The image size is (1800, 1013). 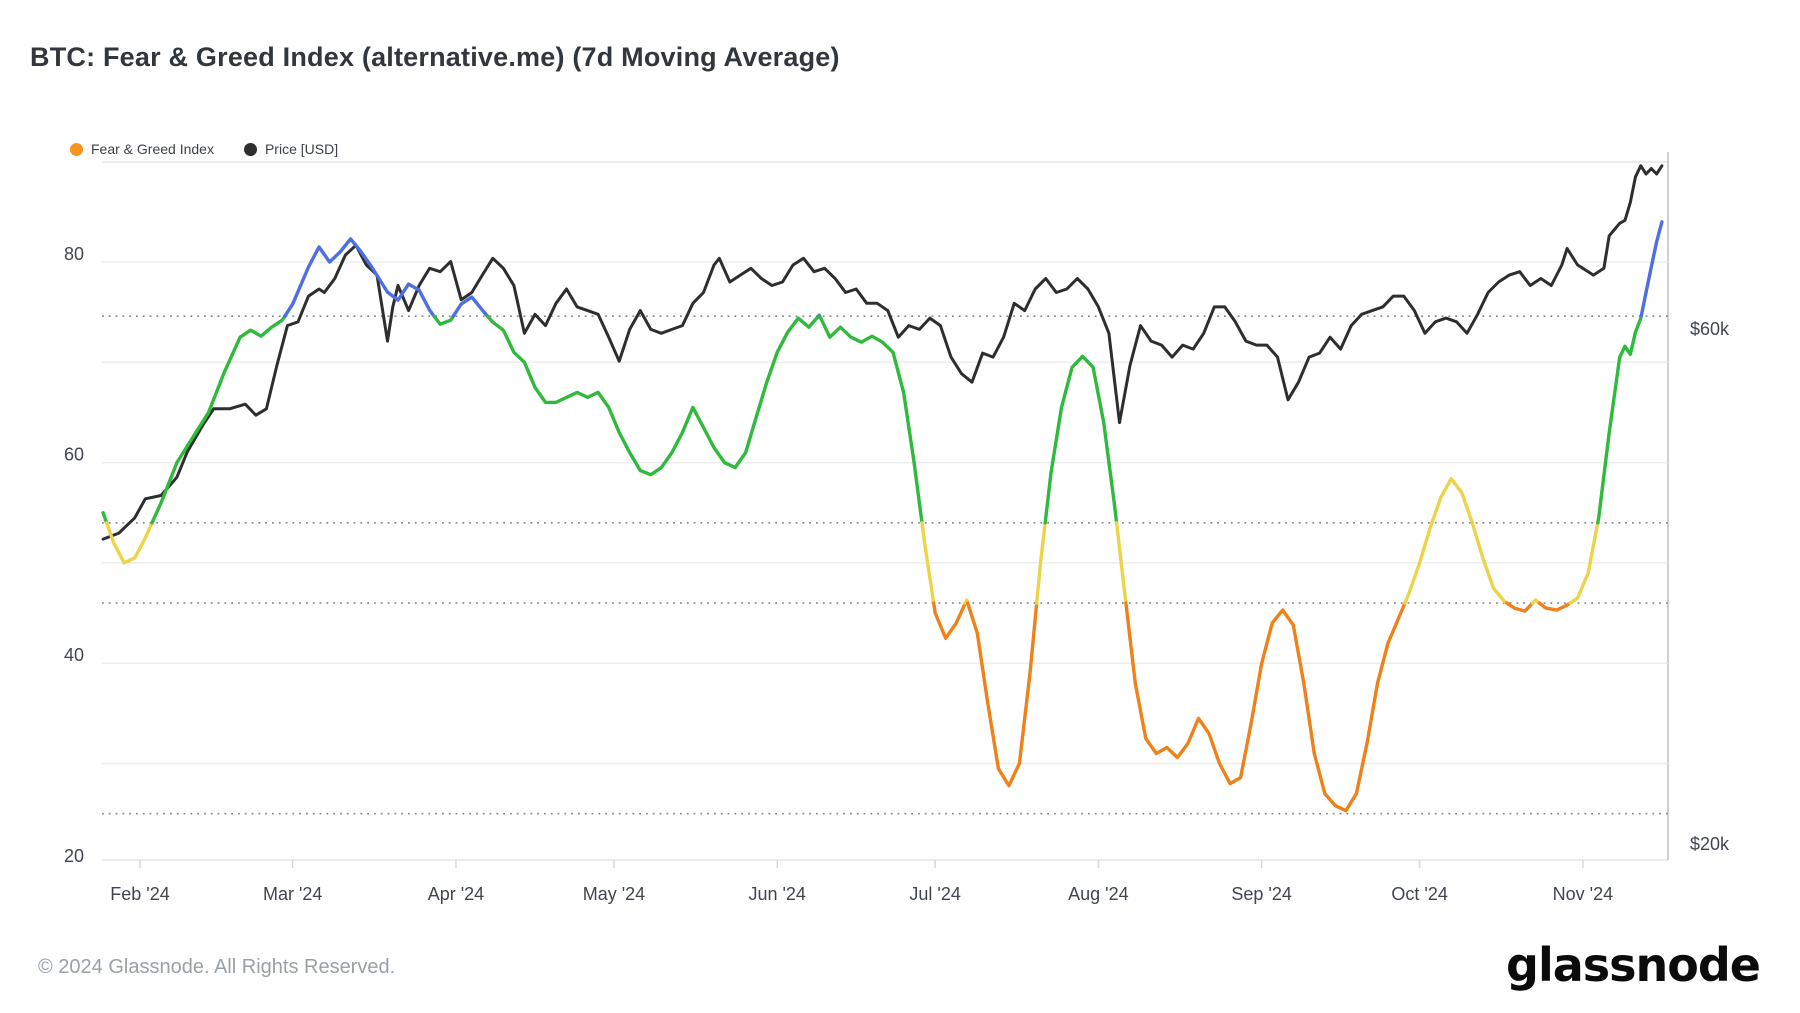 I want to click on month-tick-label: Feb '24, so click(x=139, y=894).